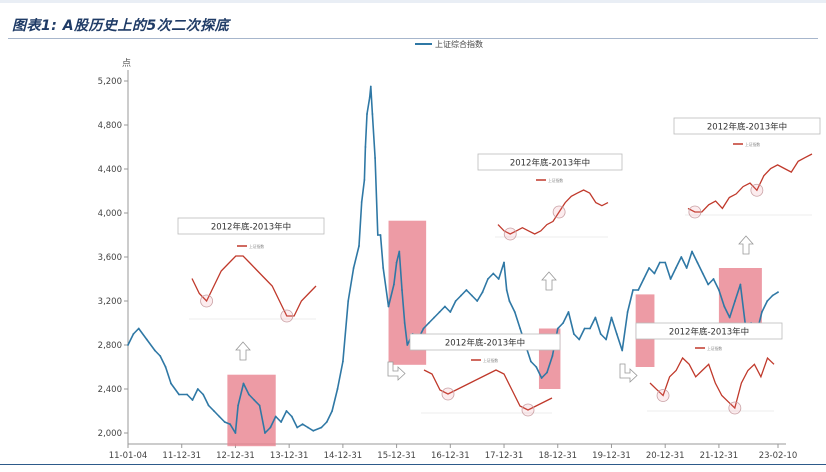  What do you see at coordinates (110, 82) in the screenshot?
I see `y-tick-label: 5,200` at bounding box center [110, 82].